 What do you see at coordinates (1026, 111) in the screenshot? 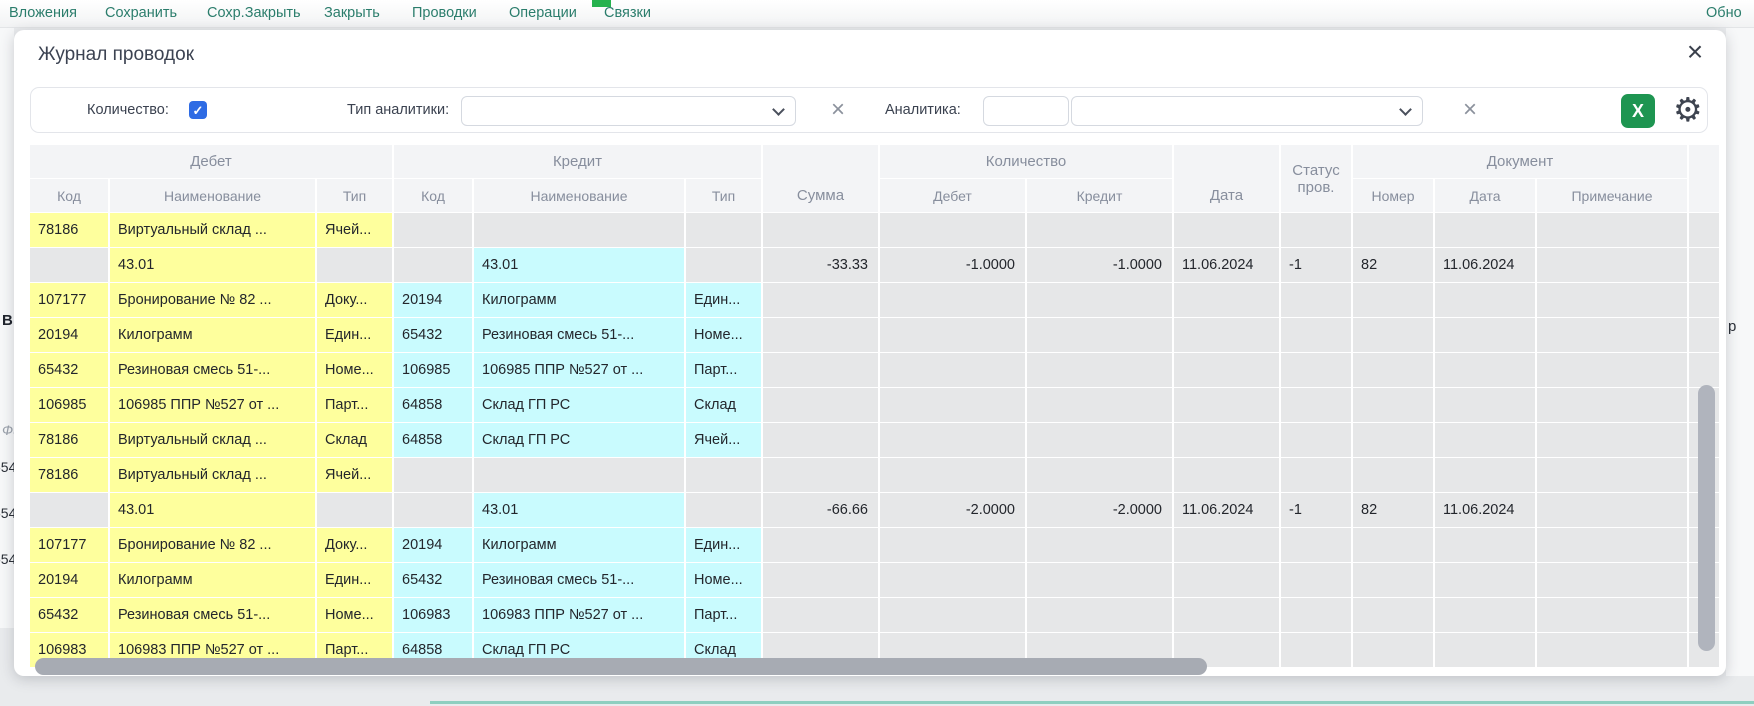
I see `analytics-code-input` at bounding box center [1026, 111].